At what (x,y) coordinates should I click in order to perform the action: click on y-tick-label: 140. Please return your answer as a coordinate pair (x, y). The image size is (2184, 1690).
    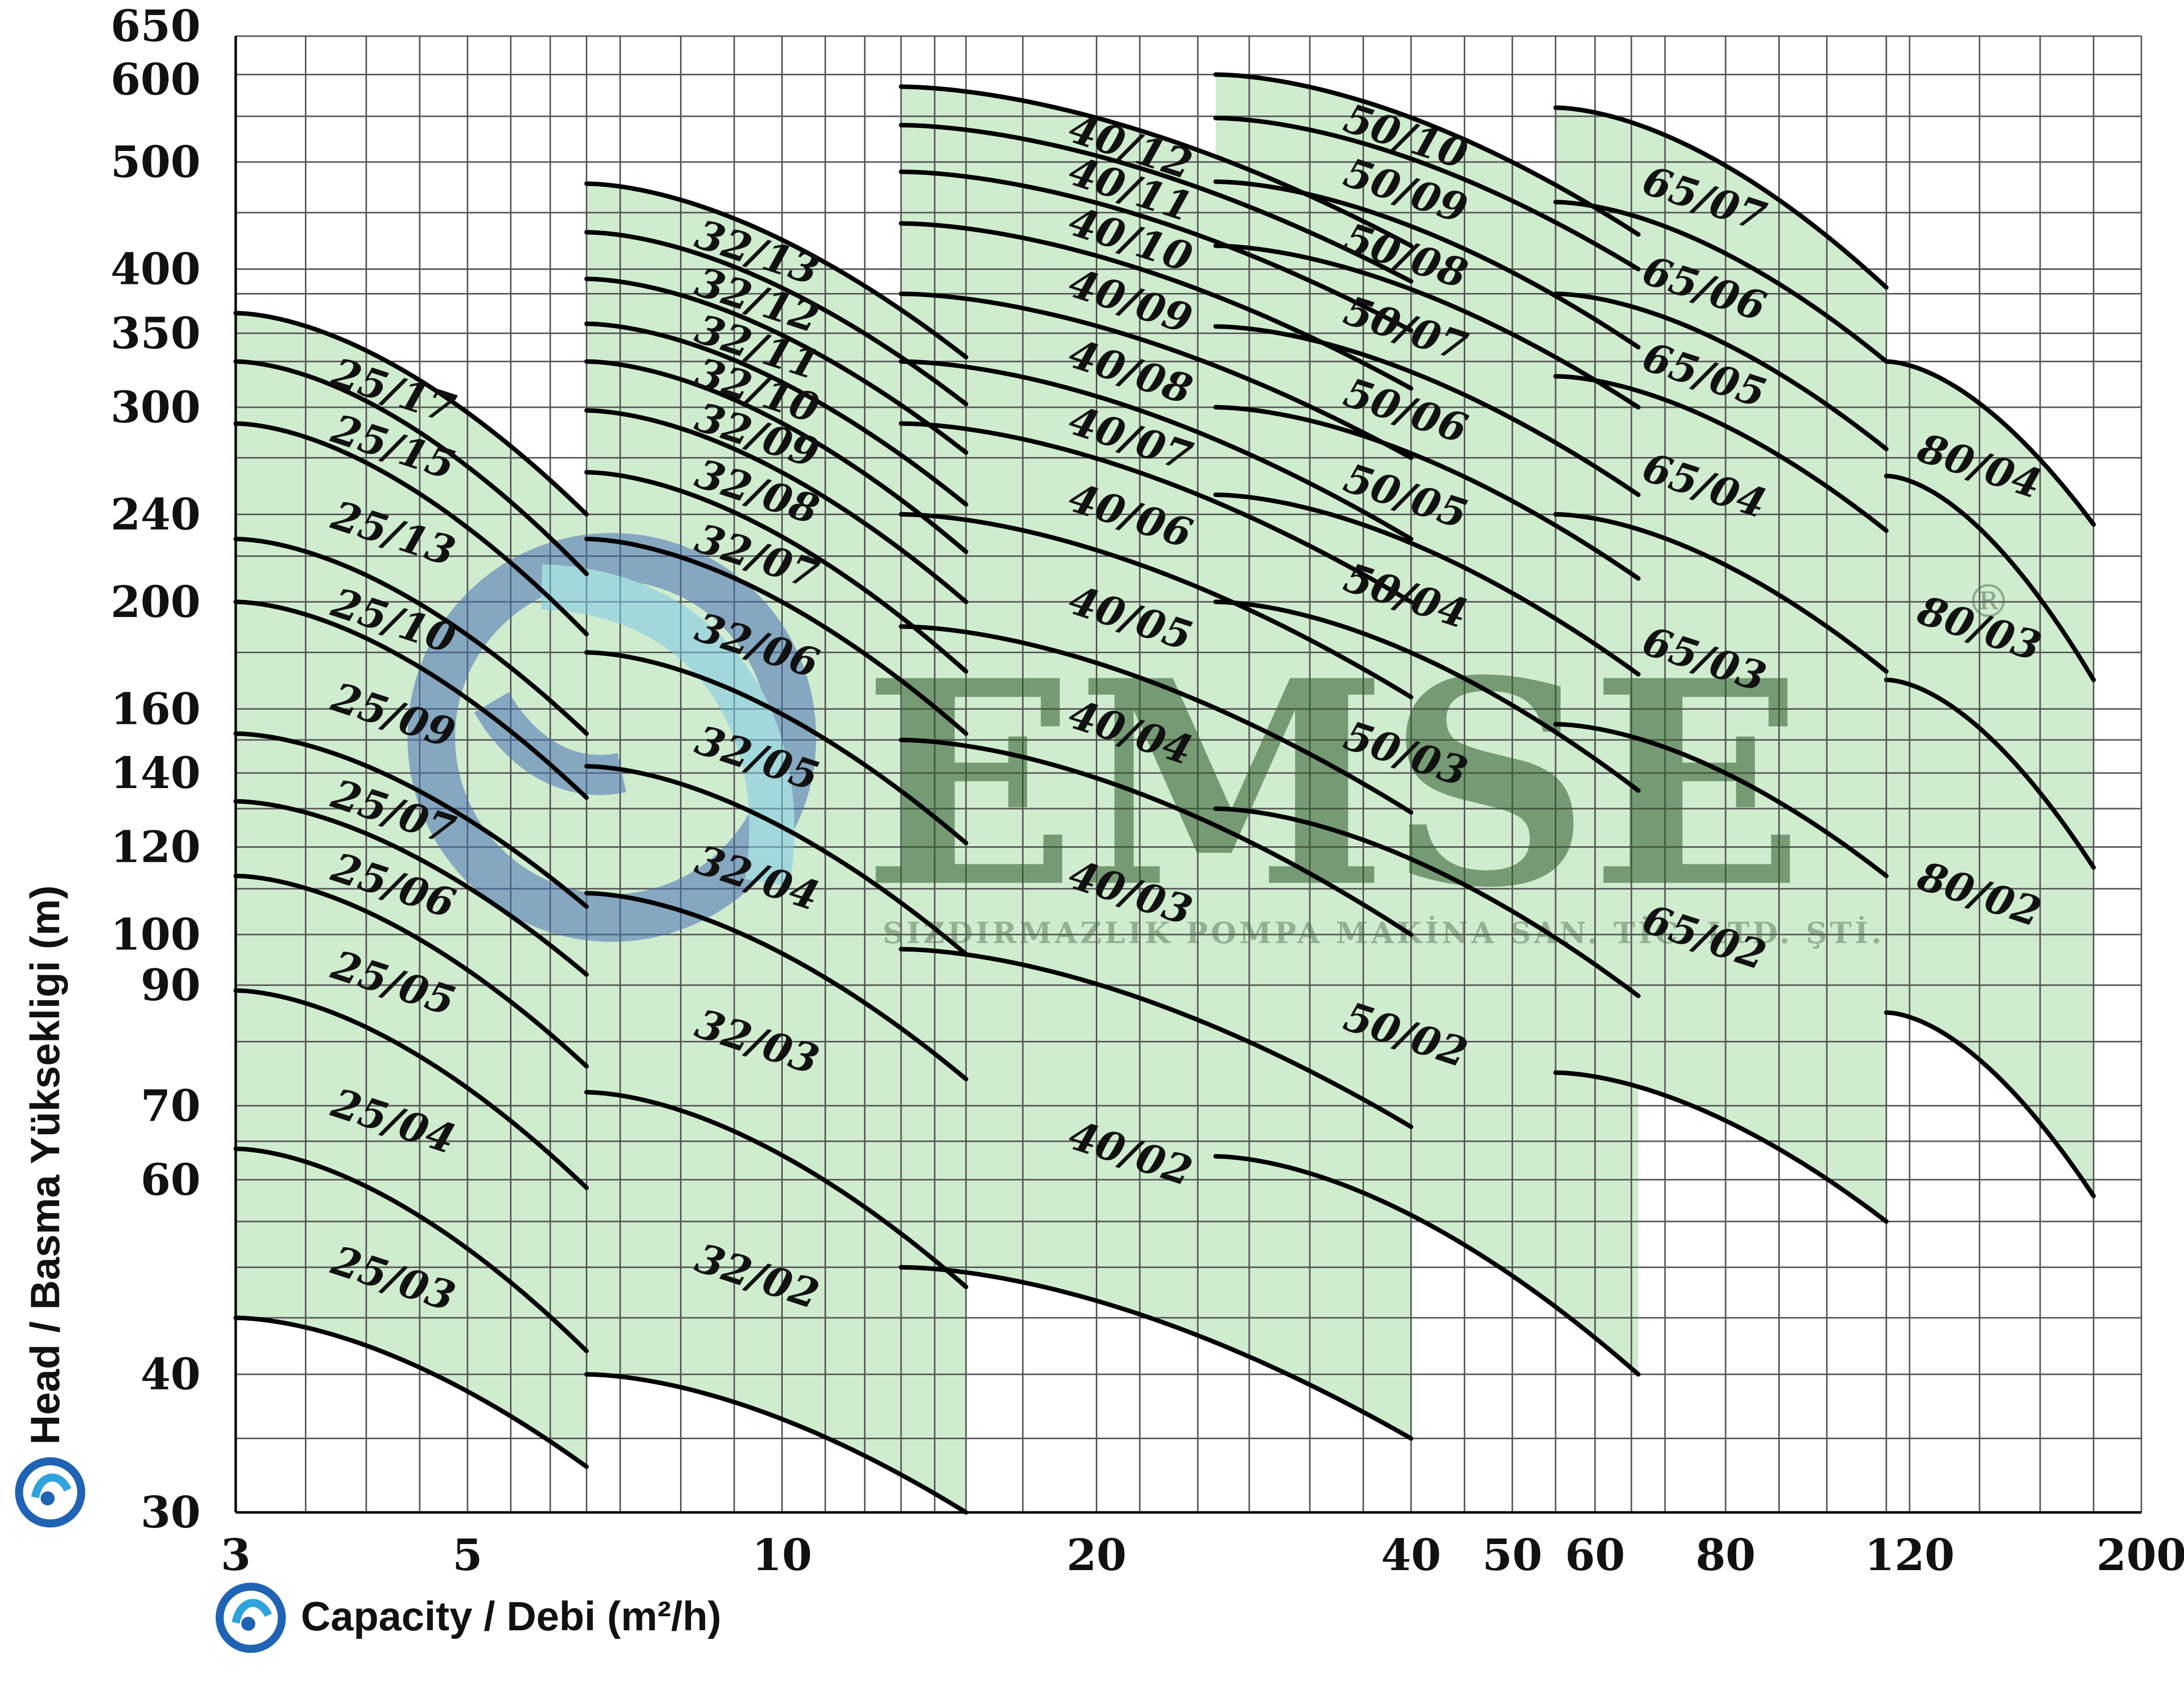
    Looking at the image, I should click on (155, 774).